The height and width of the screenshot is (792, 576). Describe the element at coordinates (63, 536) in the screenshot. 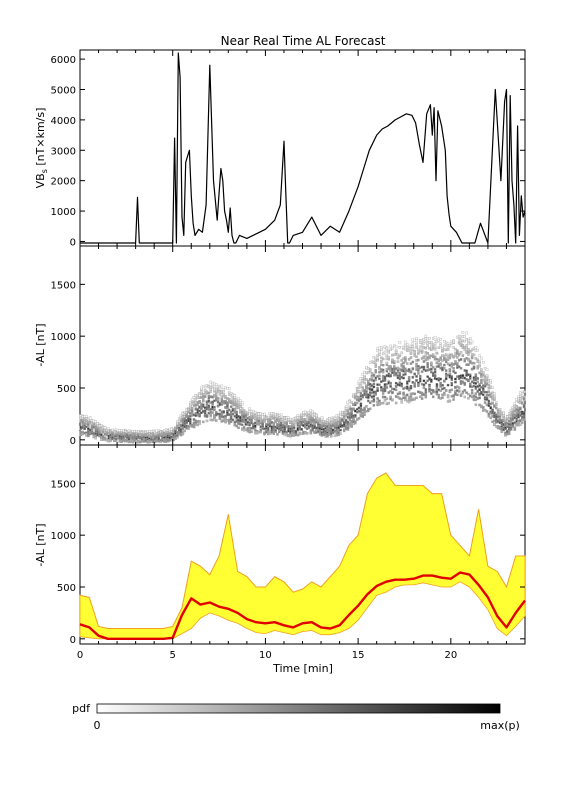

I see `y-tick-label: 1000` at that location.